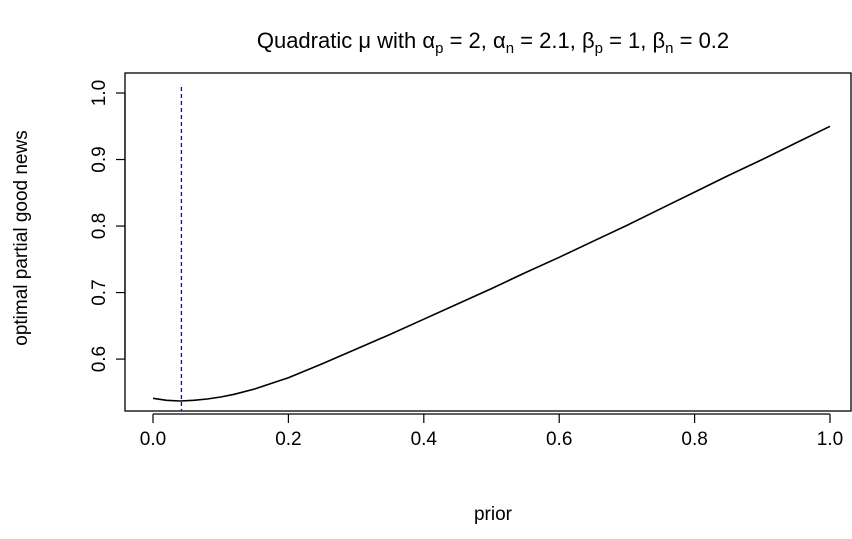 Image resolution: width=852 pixels, height=539 pixels. What do you see at coordinates (308, 40) in the screenshot?
I see `title-segment: Quadratic` at bounding box center [308, 40].